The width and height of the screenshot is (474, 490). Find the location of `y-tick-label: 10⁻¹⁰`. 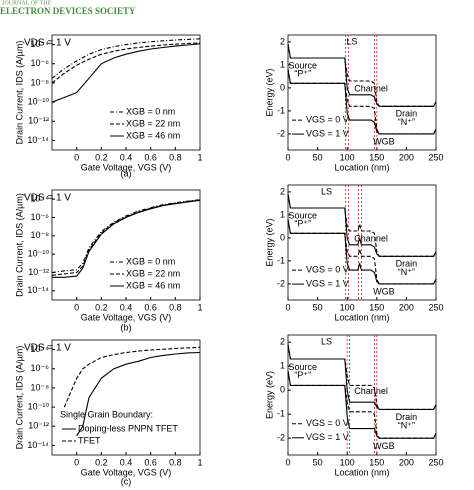

y-tick-label: 10⁻¹⁰ is located at coordinates (39, 406).